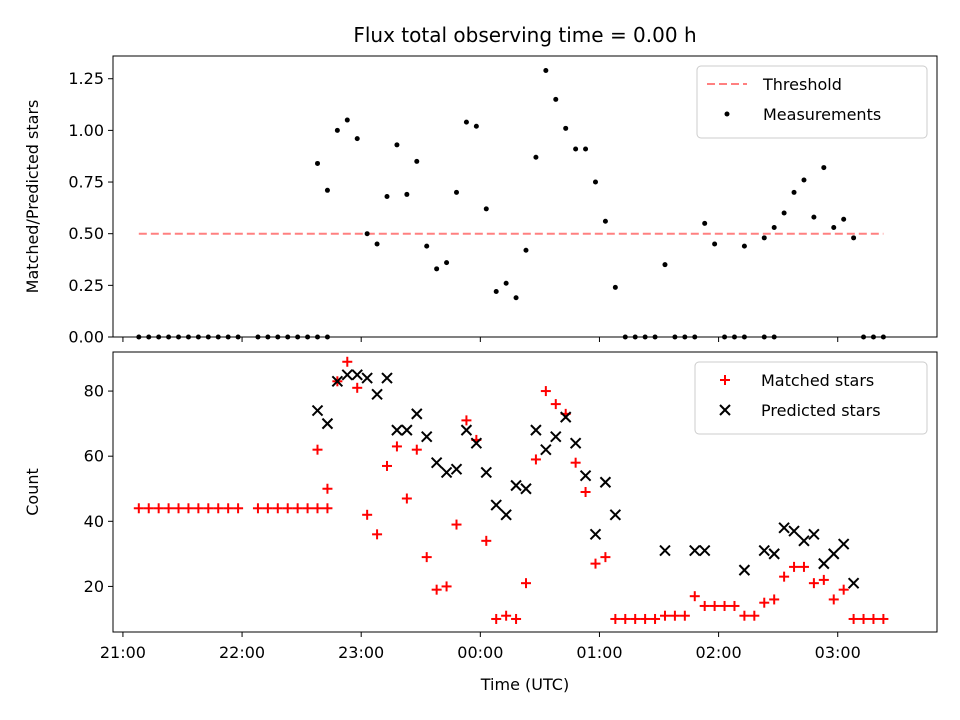  What do you see at coordinates (94, 391) in the screenshot?
I see `y-tick-label: 80` at bounding box center [94, 391].